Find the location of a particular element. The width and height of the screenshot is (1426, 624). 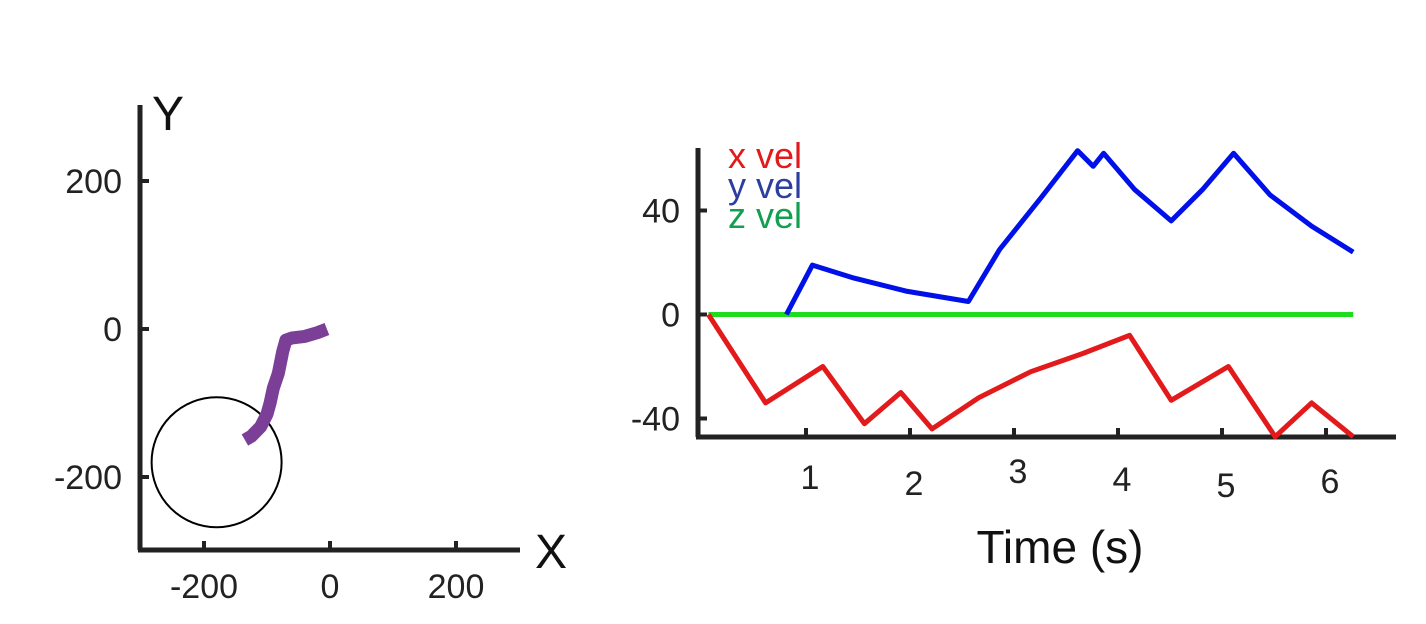

trajectory-x-tick-label: 0 is located at coordinates (330, 587).